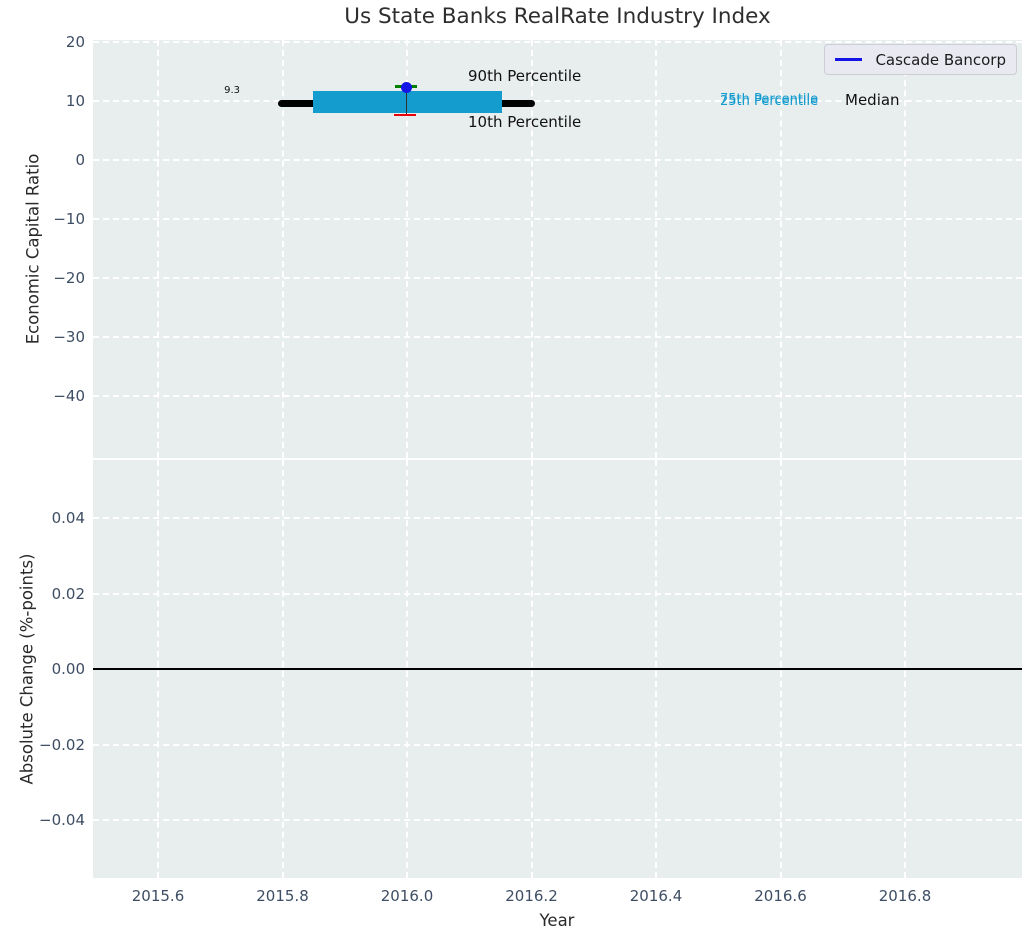 Image resolution: width=1034 pixels, height=942 pixels. Describe the element at coordinates (872, 100) in the screenshot. I see `median-annotation: Median` at that location.